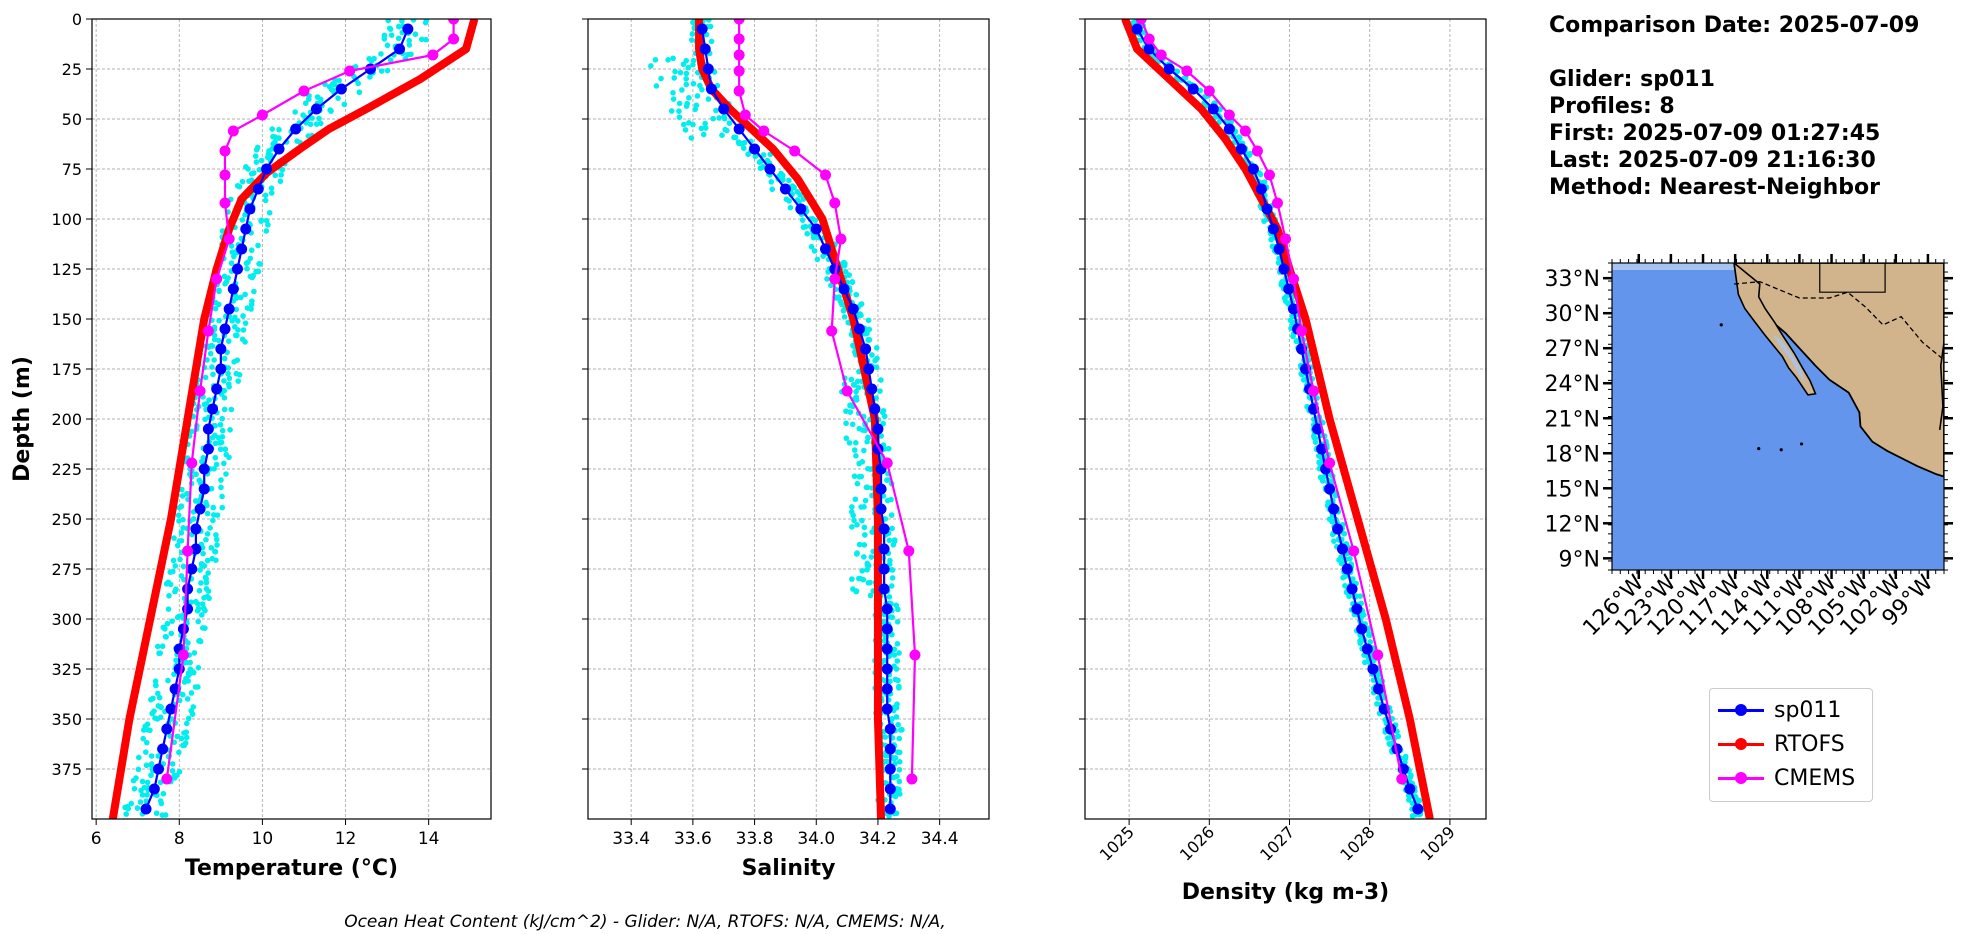  Describe the element at coordinates (1852, 278) in the screenshot. I see `state-border` at that location.